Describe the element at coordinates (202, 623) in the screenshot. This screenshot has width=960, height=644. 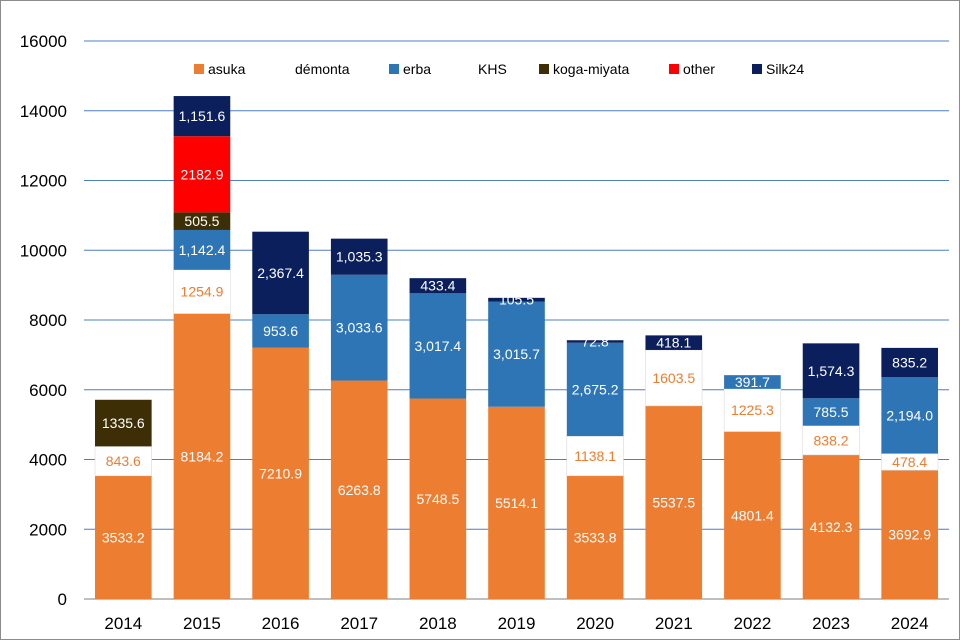
I see `x-tick-label: 2015` at that location.